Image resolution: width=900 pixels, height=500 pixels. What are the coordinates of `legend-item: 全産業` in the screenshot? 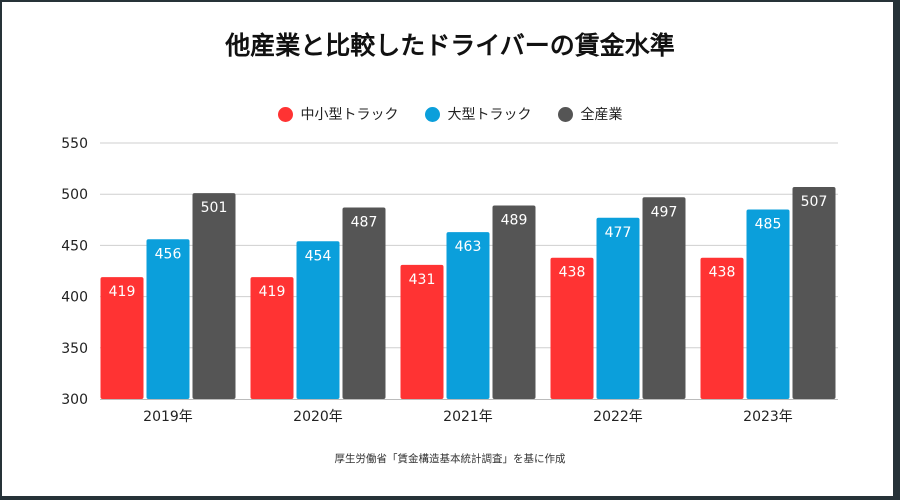 It's located at (590, 114).